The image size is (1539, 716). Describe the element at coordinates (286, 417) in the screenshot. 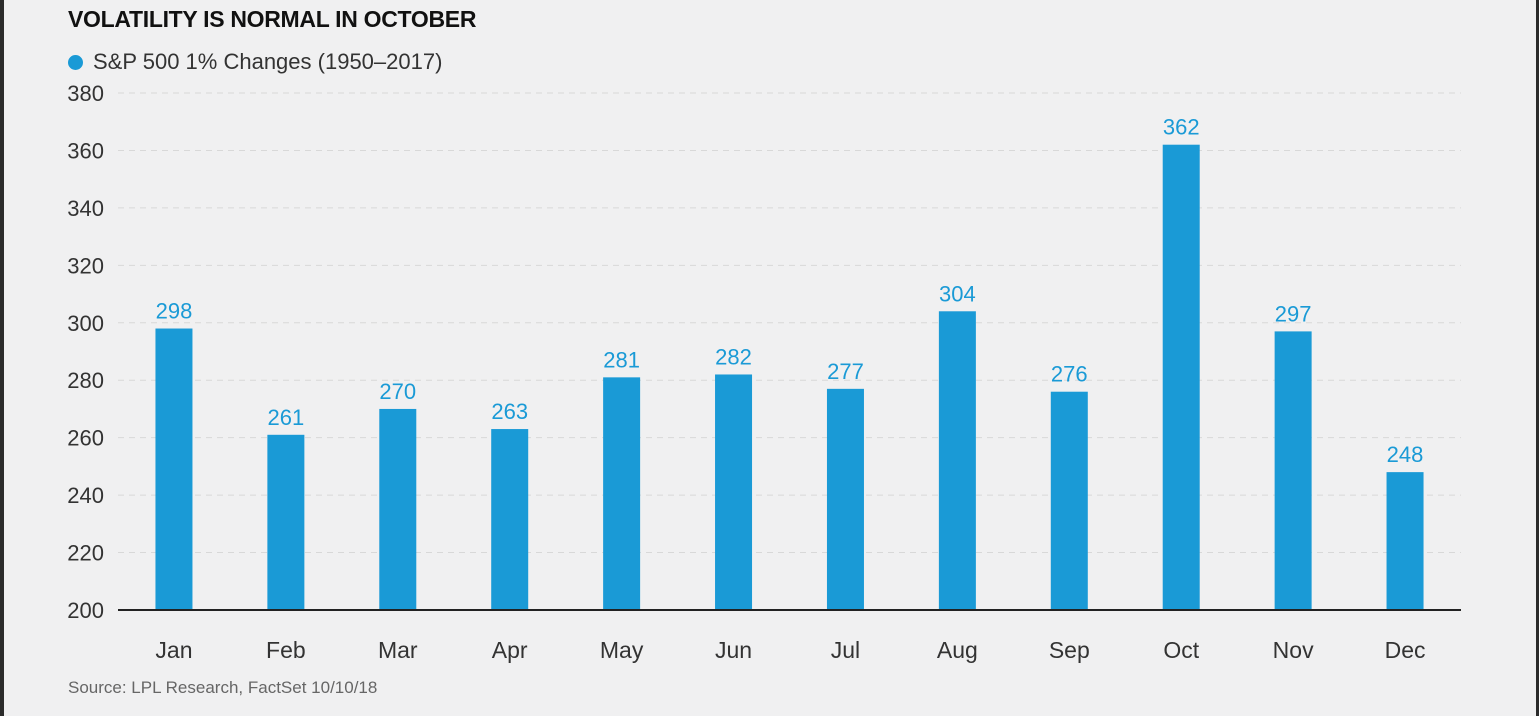

I see `data-label: 261` at that location.